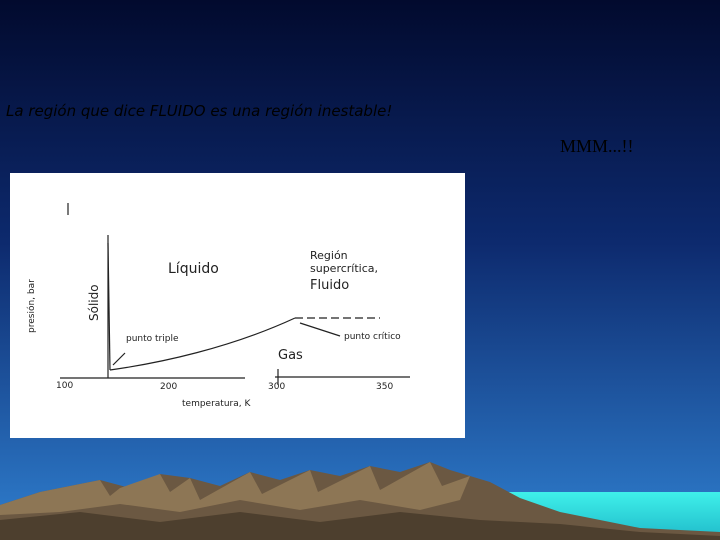 The width and height of the screenshot is (720, 540). What do you see at coordinates (597, 146) in the screenshot?
I see `slide-subtitle: MMM...!!` at bounding box center [597, 146].